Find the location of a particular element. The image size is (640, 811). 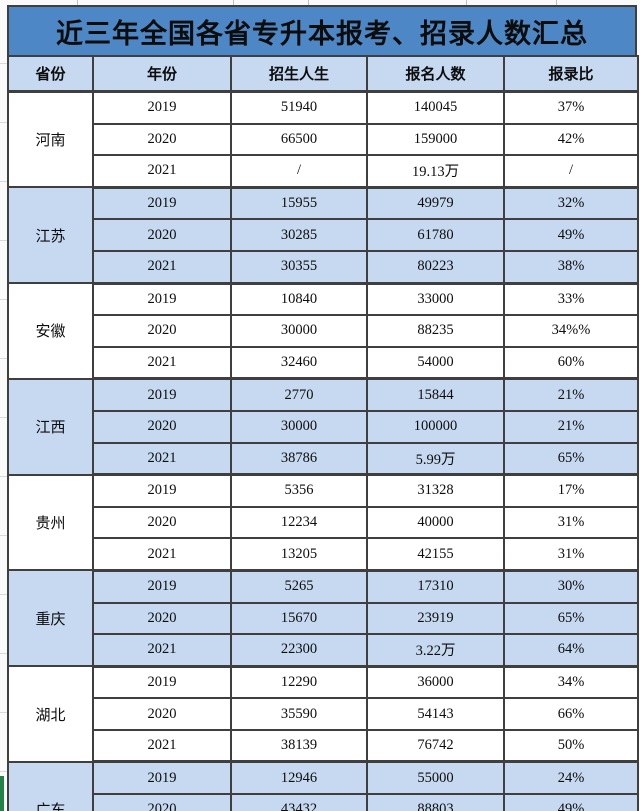

header-year: 年份 is located at coordinates (162, 74).